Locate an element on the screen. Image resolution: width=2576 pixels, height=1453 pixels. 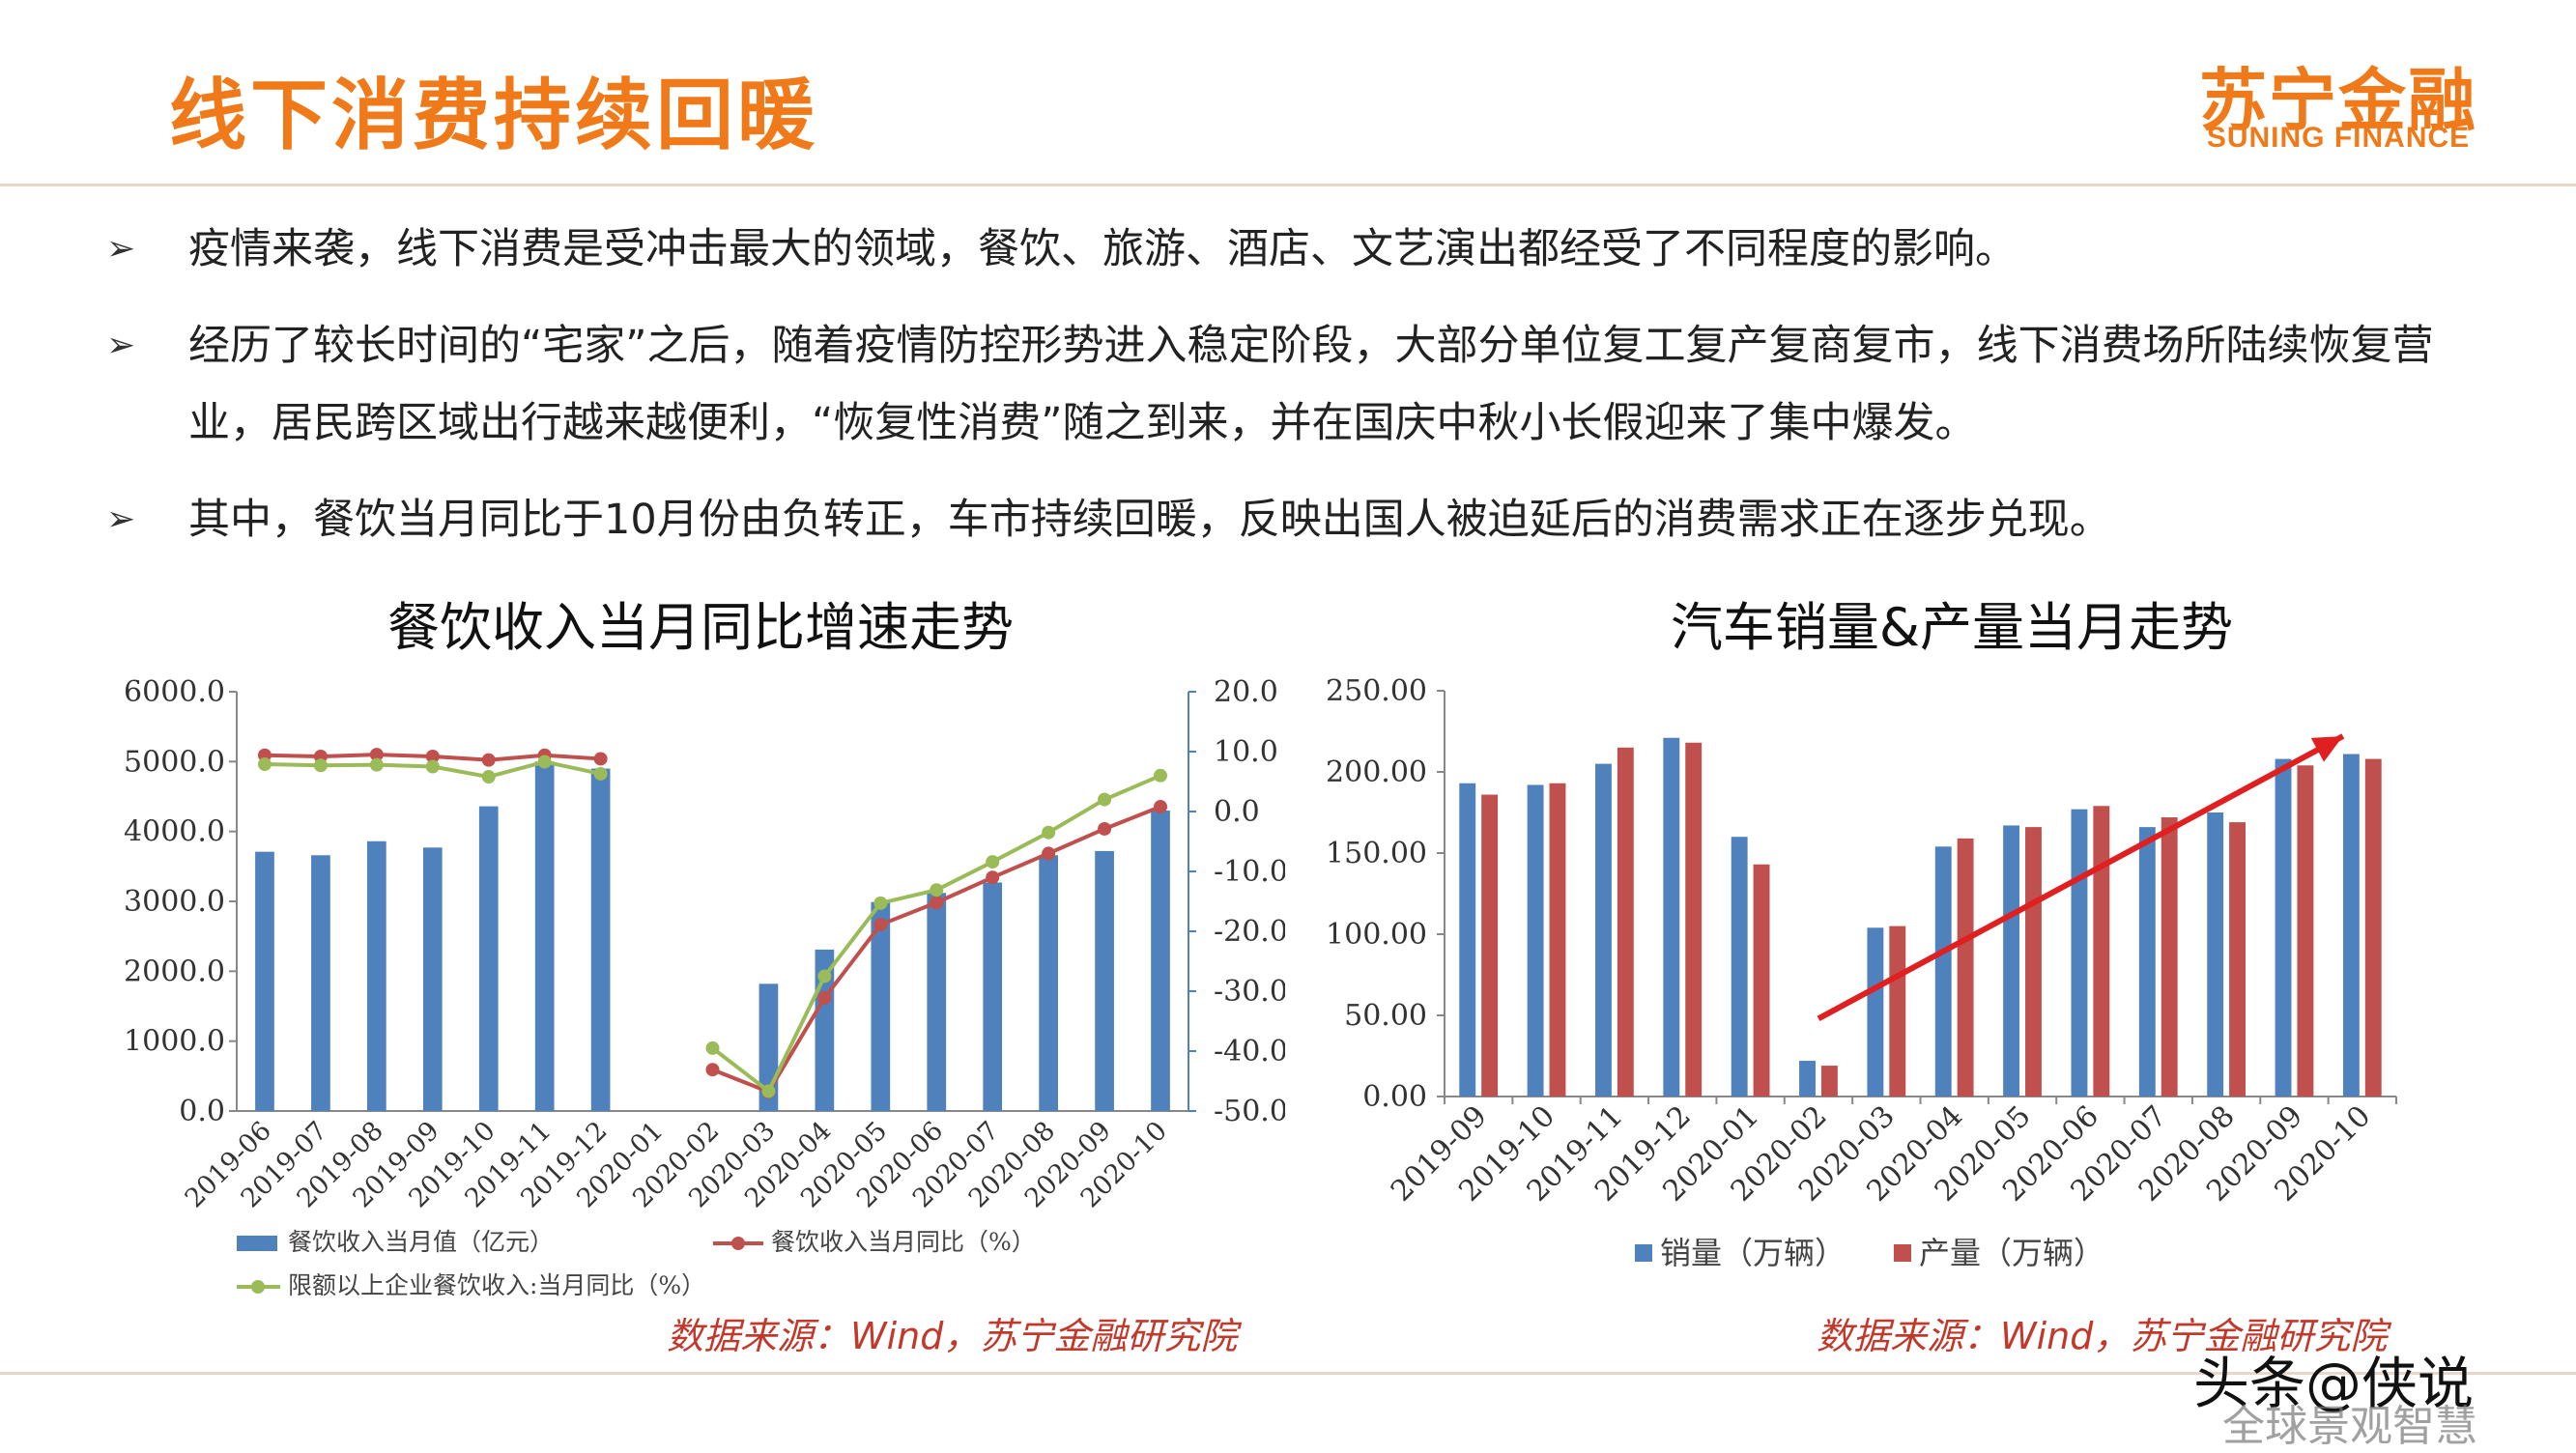
left-tick-label: 2000.0 is located at coordinates (175, 971).